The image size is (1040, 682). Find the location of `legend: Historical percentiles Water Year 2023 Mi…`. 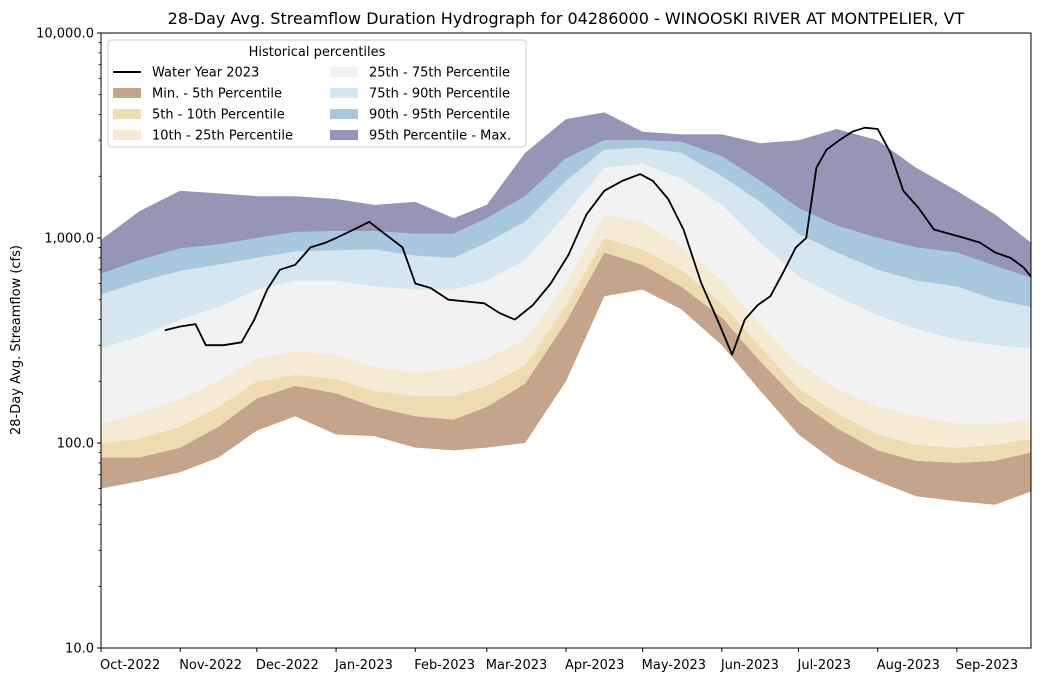

legend: Historical percentiles Water Year 2023 Mi… is located at coordinates (317, 93).